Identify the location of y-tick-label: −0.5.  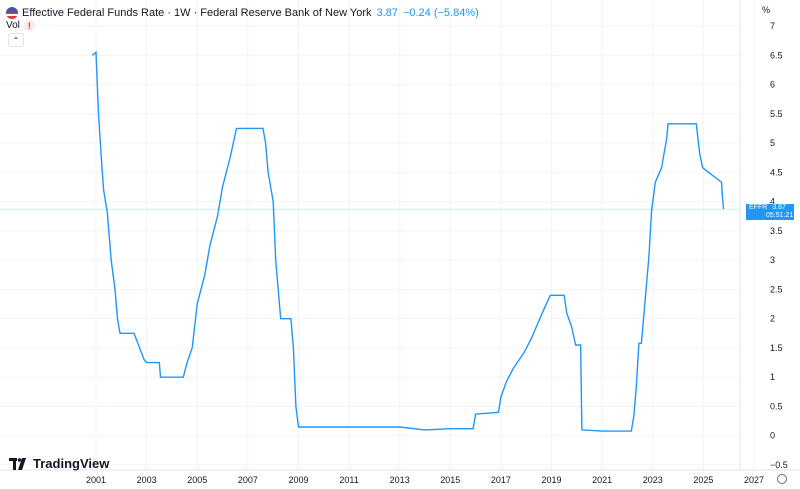
(779, 465).